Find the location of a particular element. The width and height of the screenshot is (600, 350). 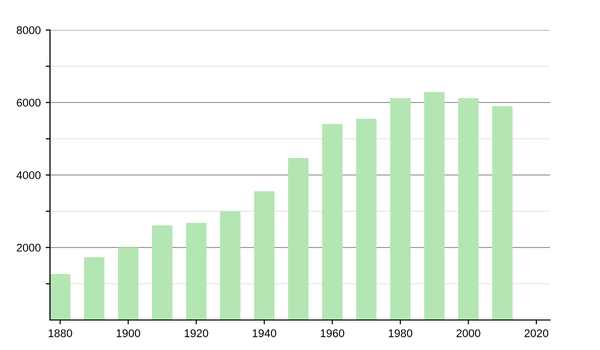

x-tick-label: 1920 is located at coordinates (196, 333).